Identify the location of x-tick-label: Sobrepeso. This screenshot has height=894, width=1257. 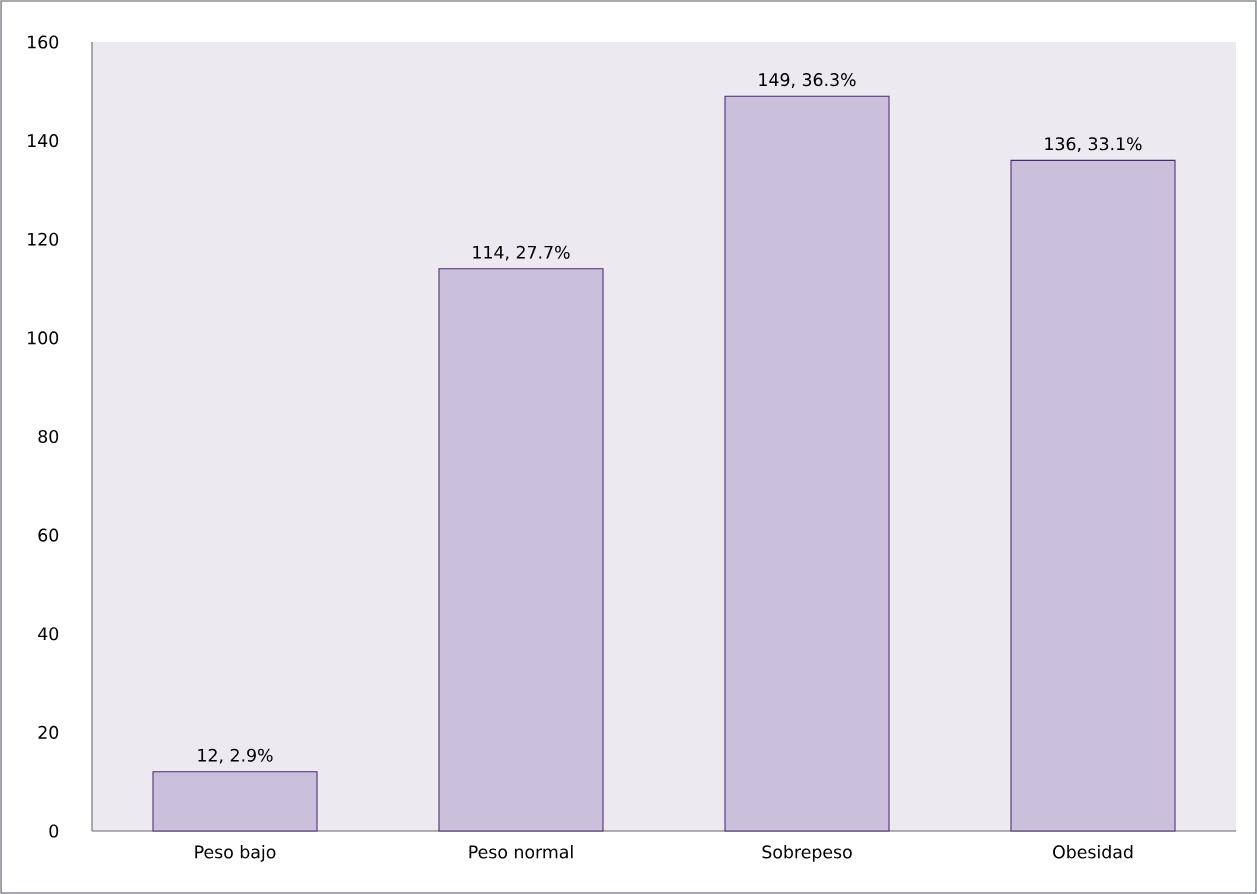
(807, 853).